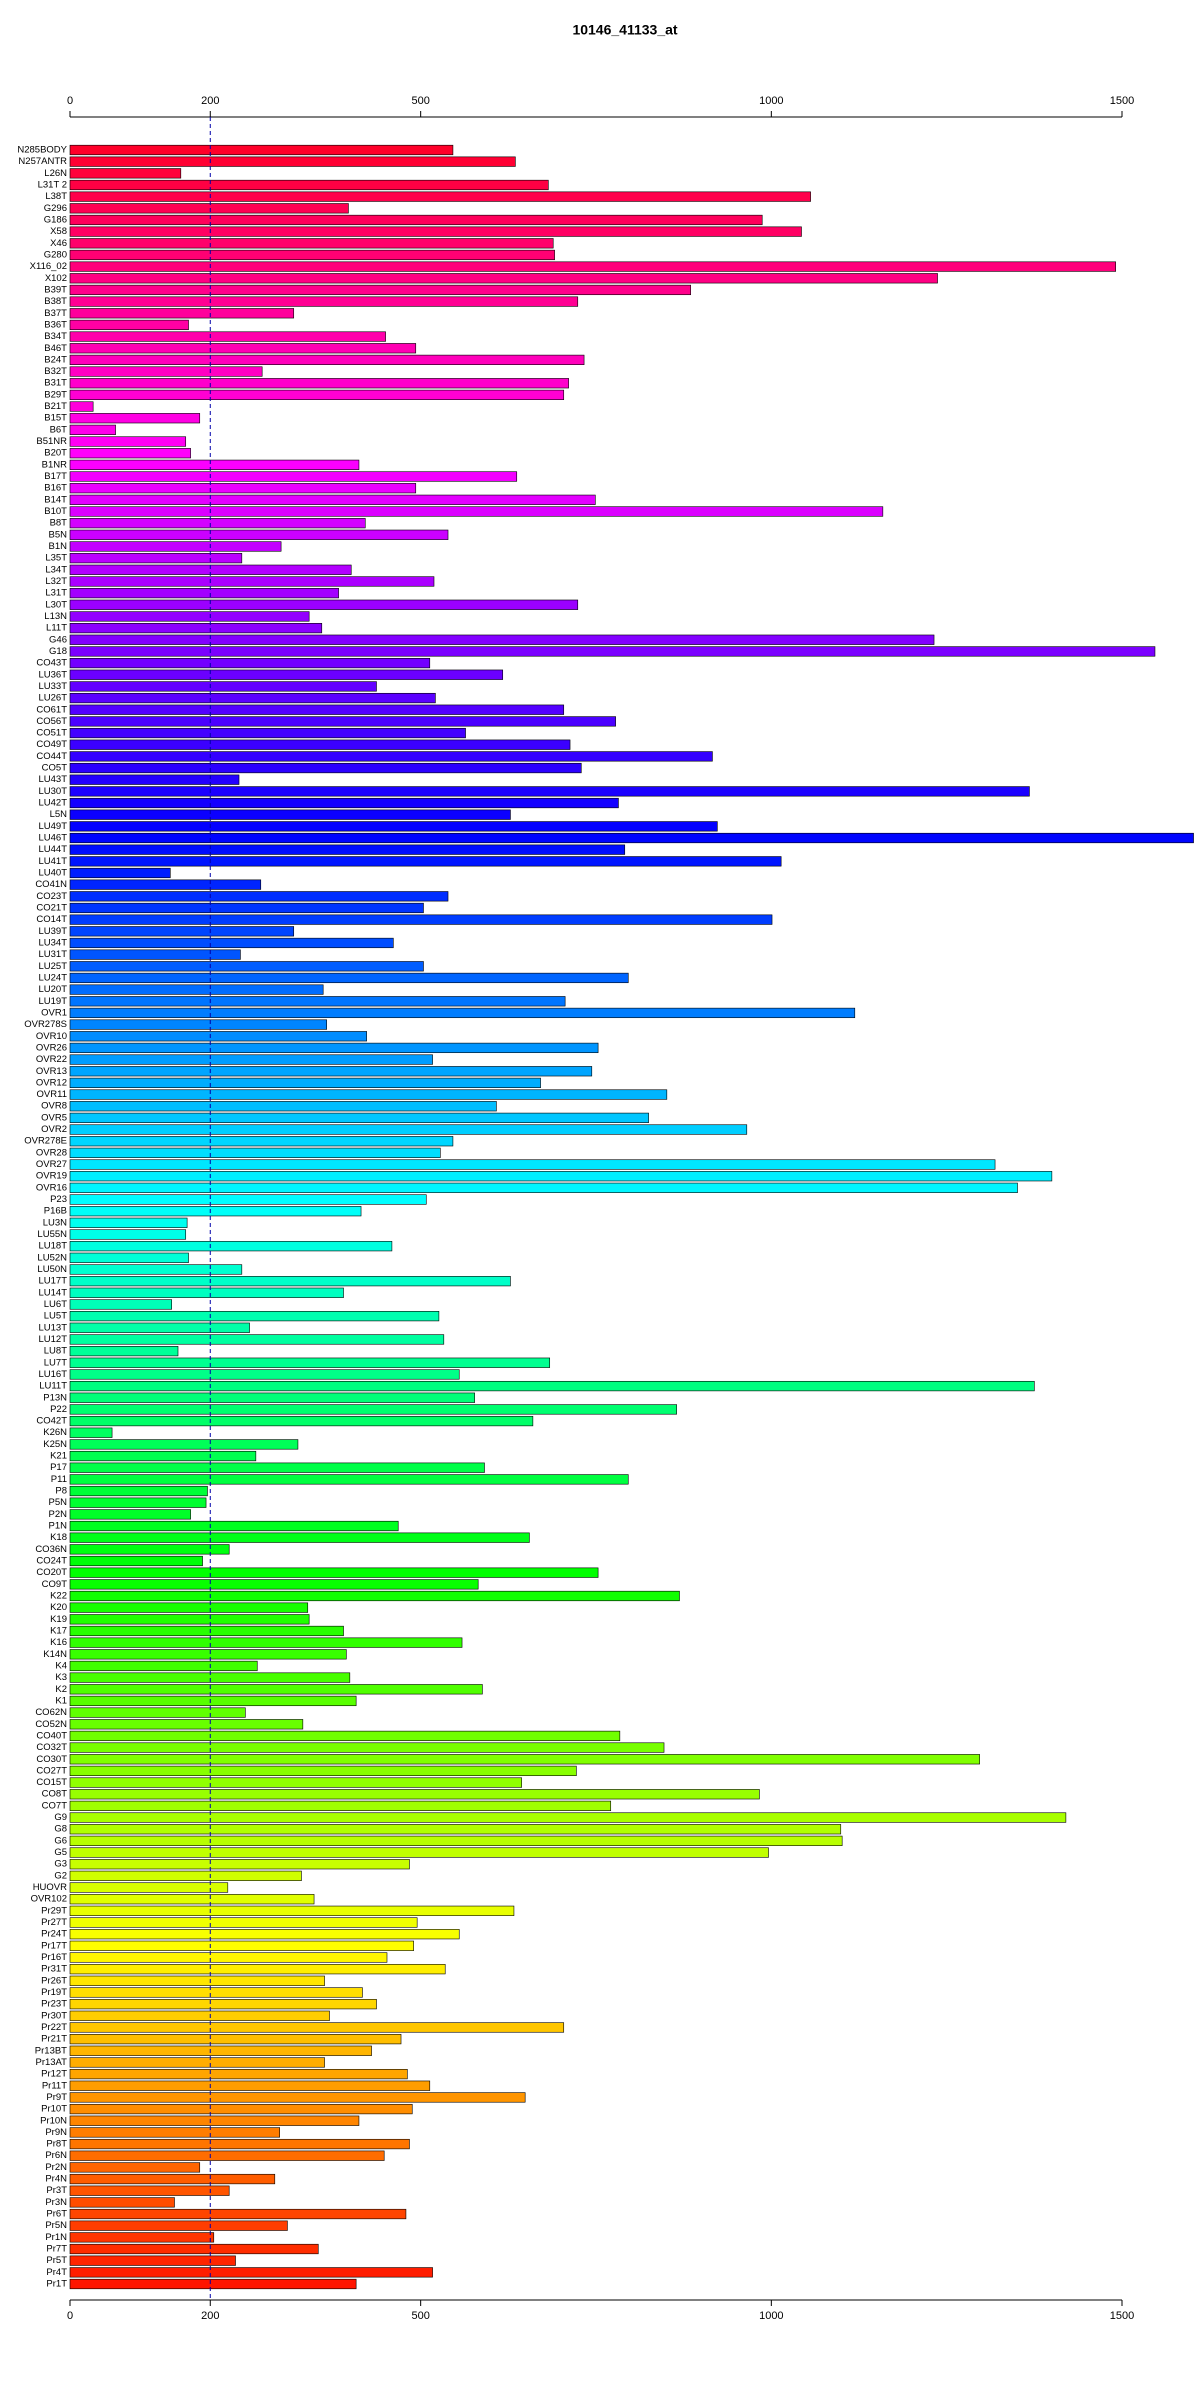 The width and height of the screenshot is (1200, 2400). I want to click on y-tick-label: CO20T, so click(51, 1572).